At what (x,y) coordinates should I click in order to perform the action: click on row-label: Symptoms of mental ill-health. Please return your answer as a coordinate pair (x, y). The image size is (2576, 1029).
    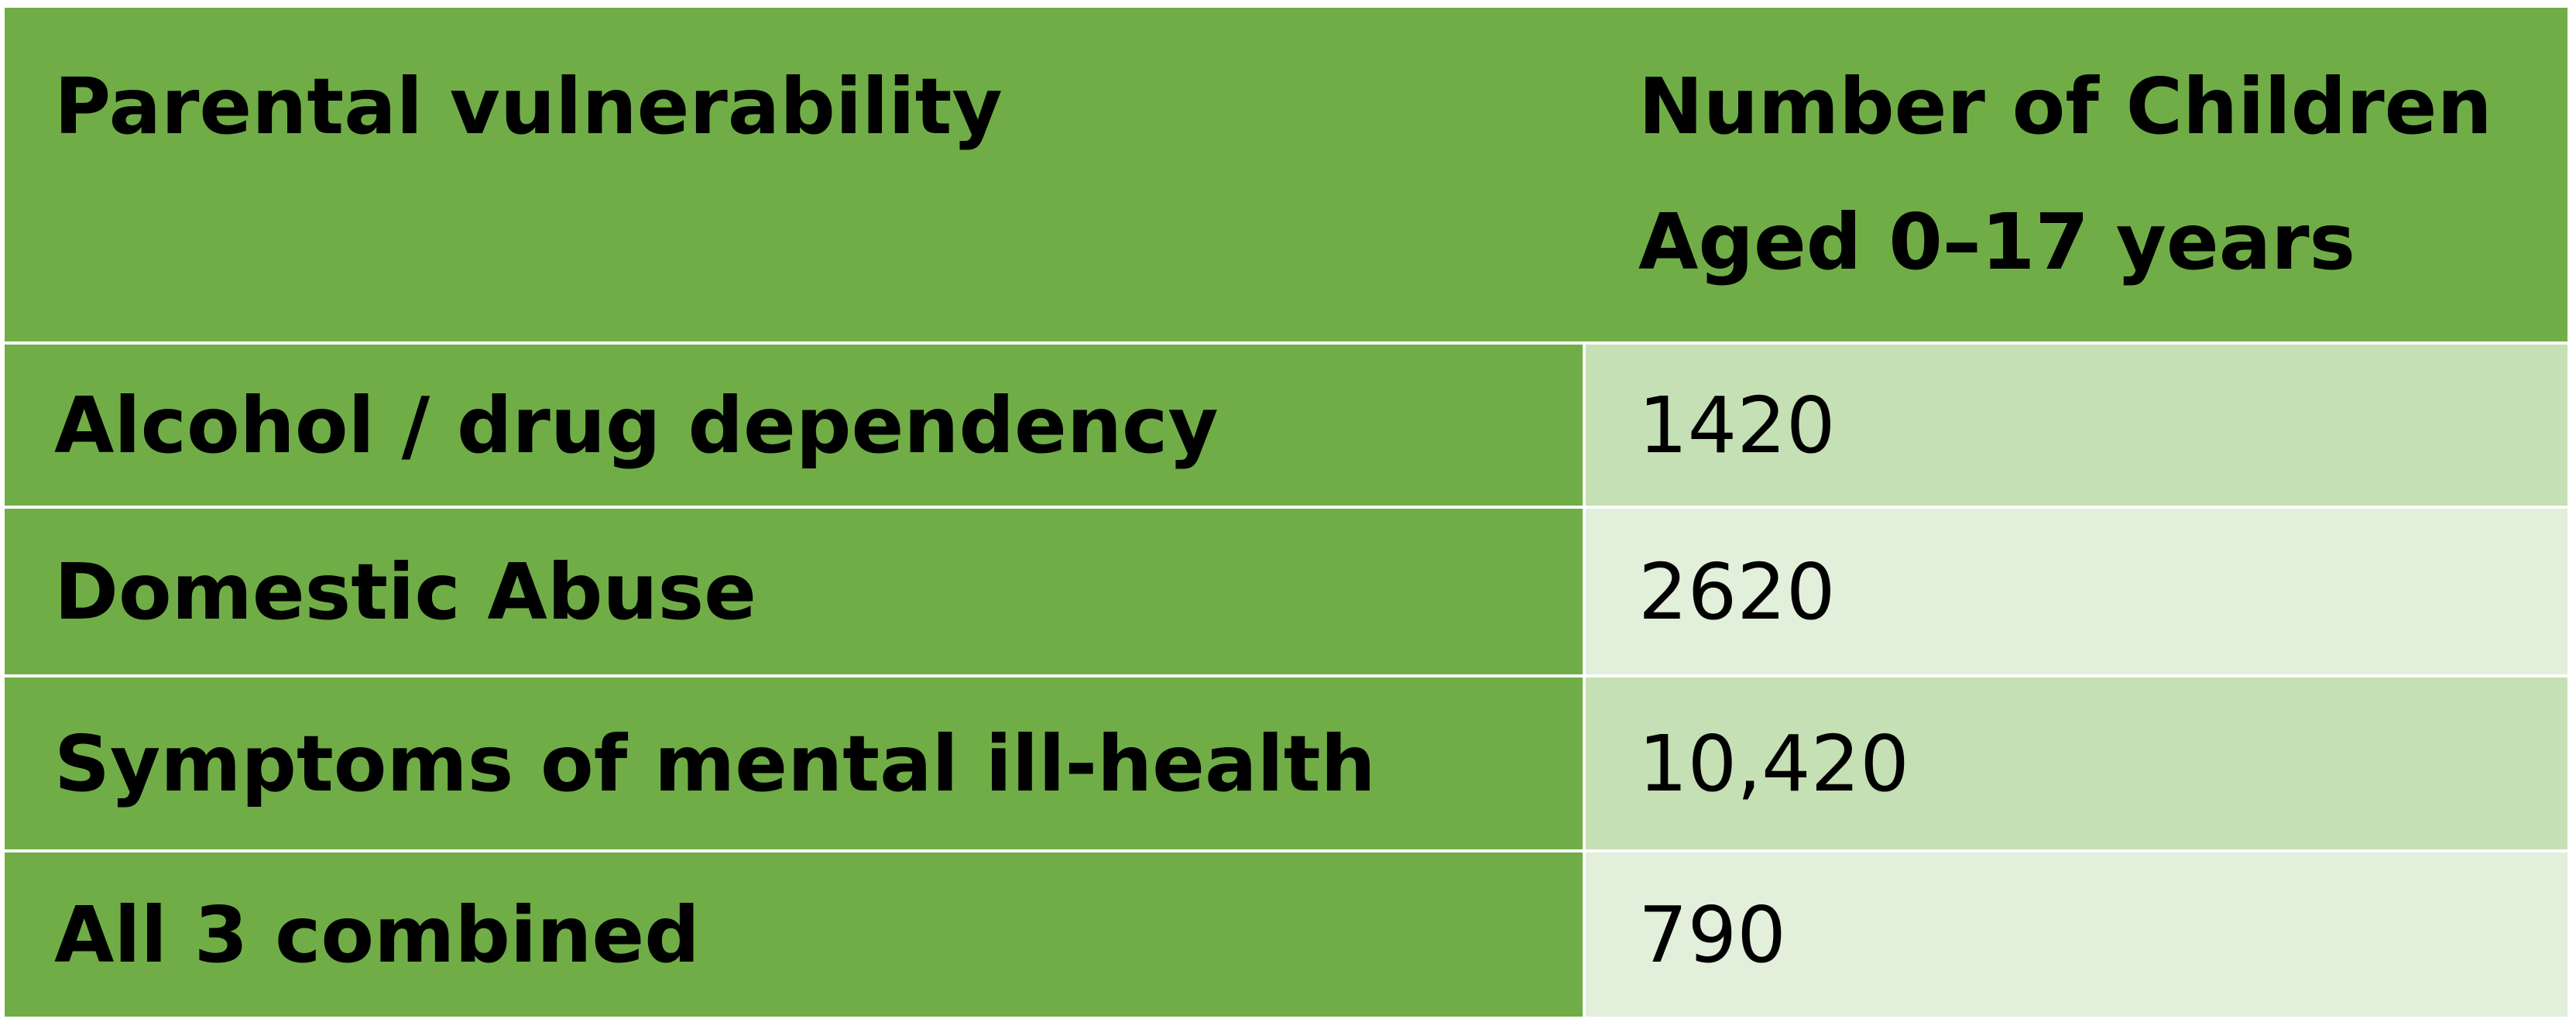
    Looking at the image, I should click on (795, 763).